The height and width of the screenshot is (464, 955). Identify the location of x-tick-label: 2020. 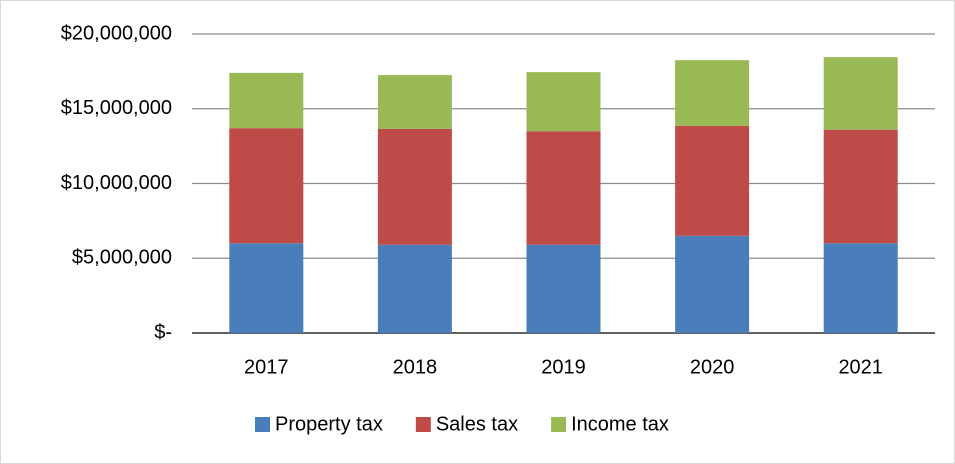
(712, 367).